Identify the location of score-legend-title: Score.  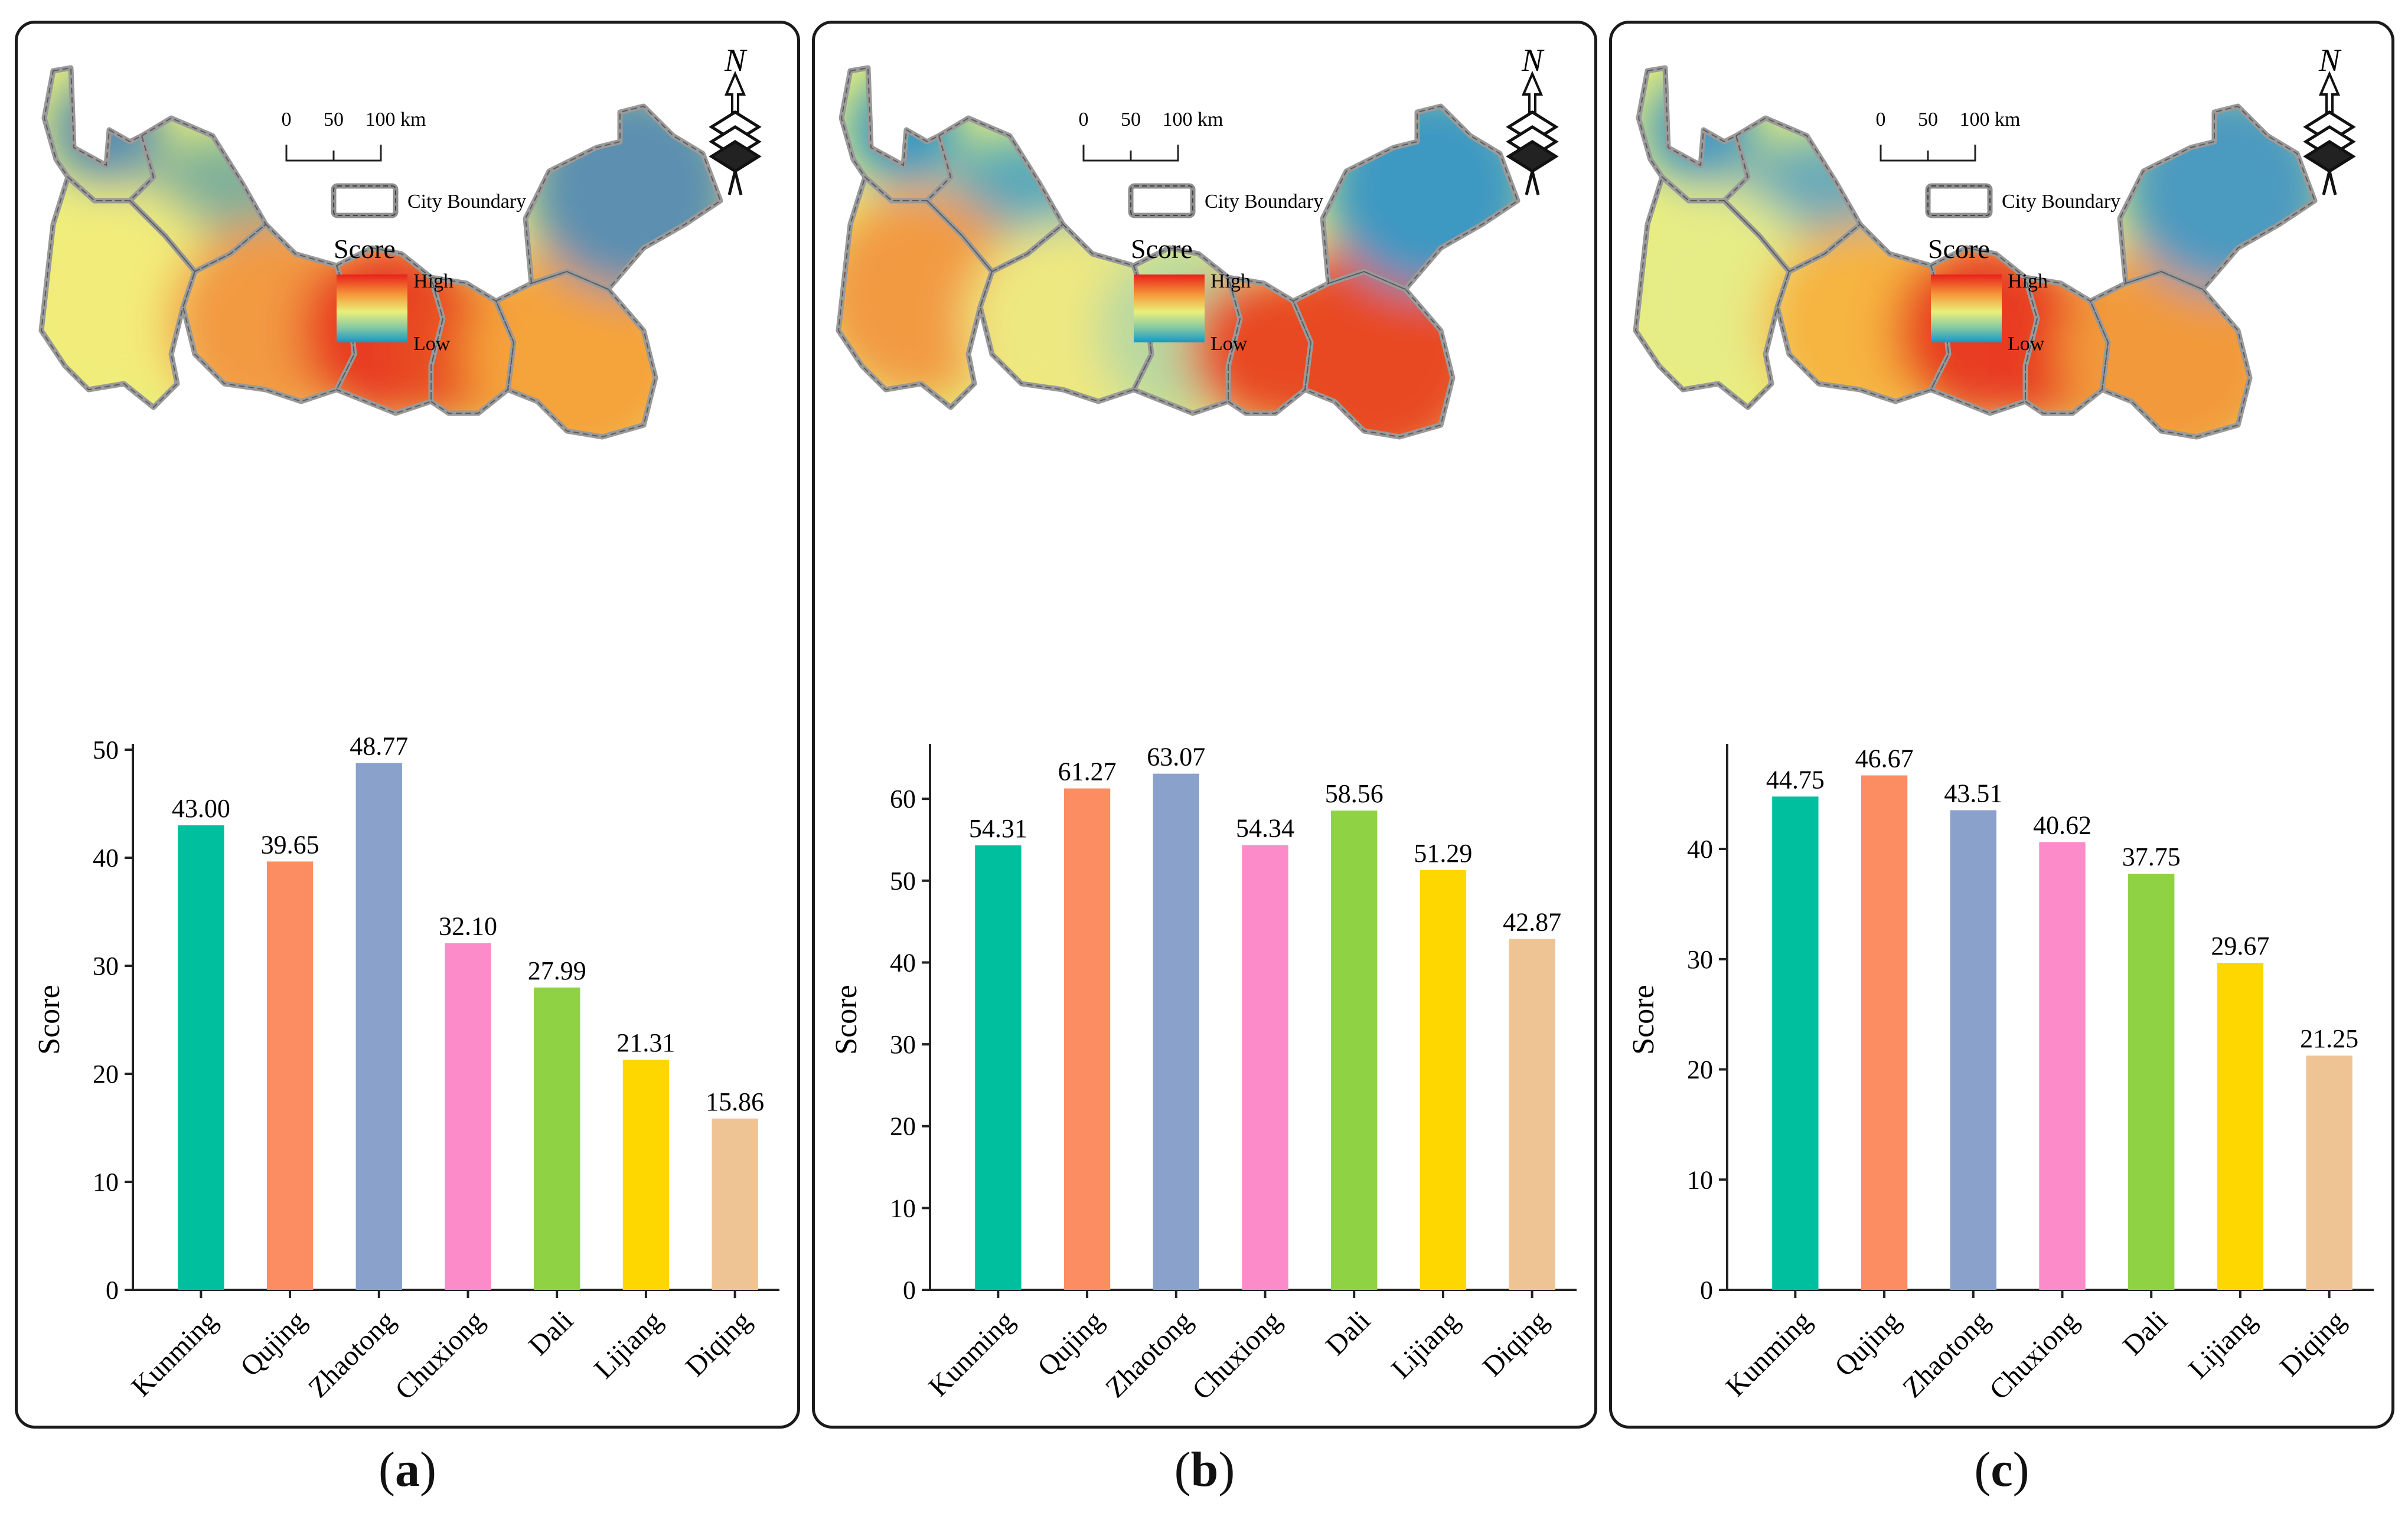
(1959, 249).